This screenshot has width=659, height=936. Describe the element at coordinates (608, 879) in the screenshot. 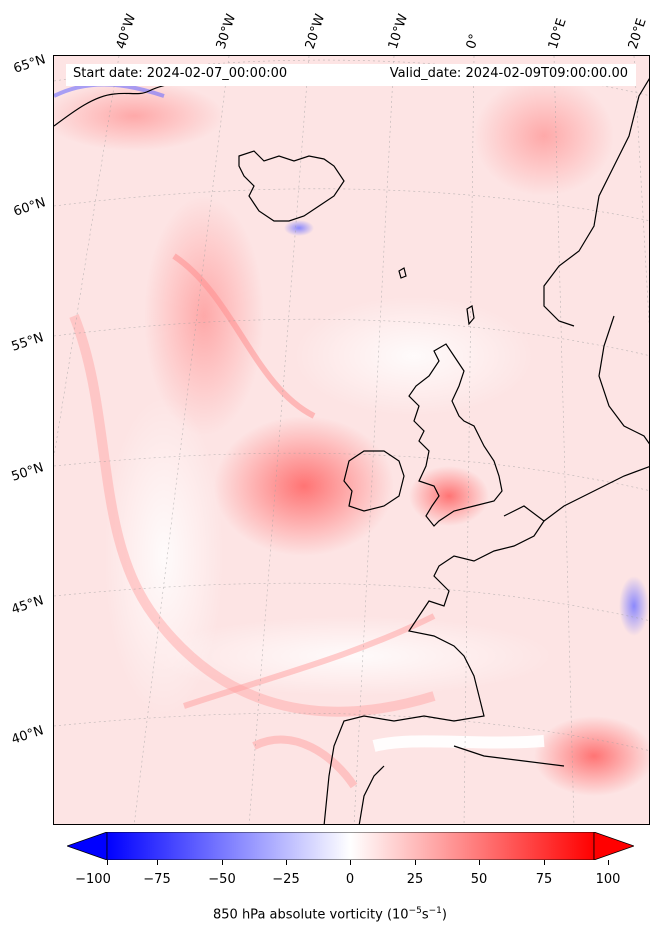

I see `colorbar-tick-label: 100` at that location.